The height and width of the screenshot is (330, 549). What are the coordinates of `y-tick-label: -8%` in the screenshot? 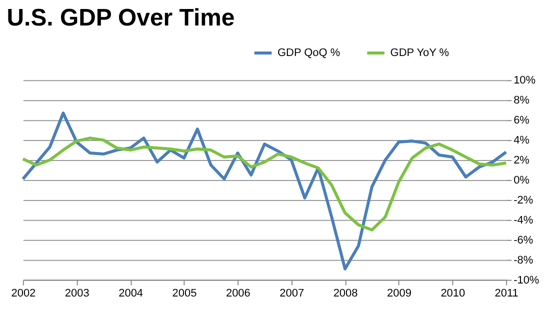 It's located at (524, 260).